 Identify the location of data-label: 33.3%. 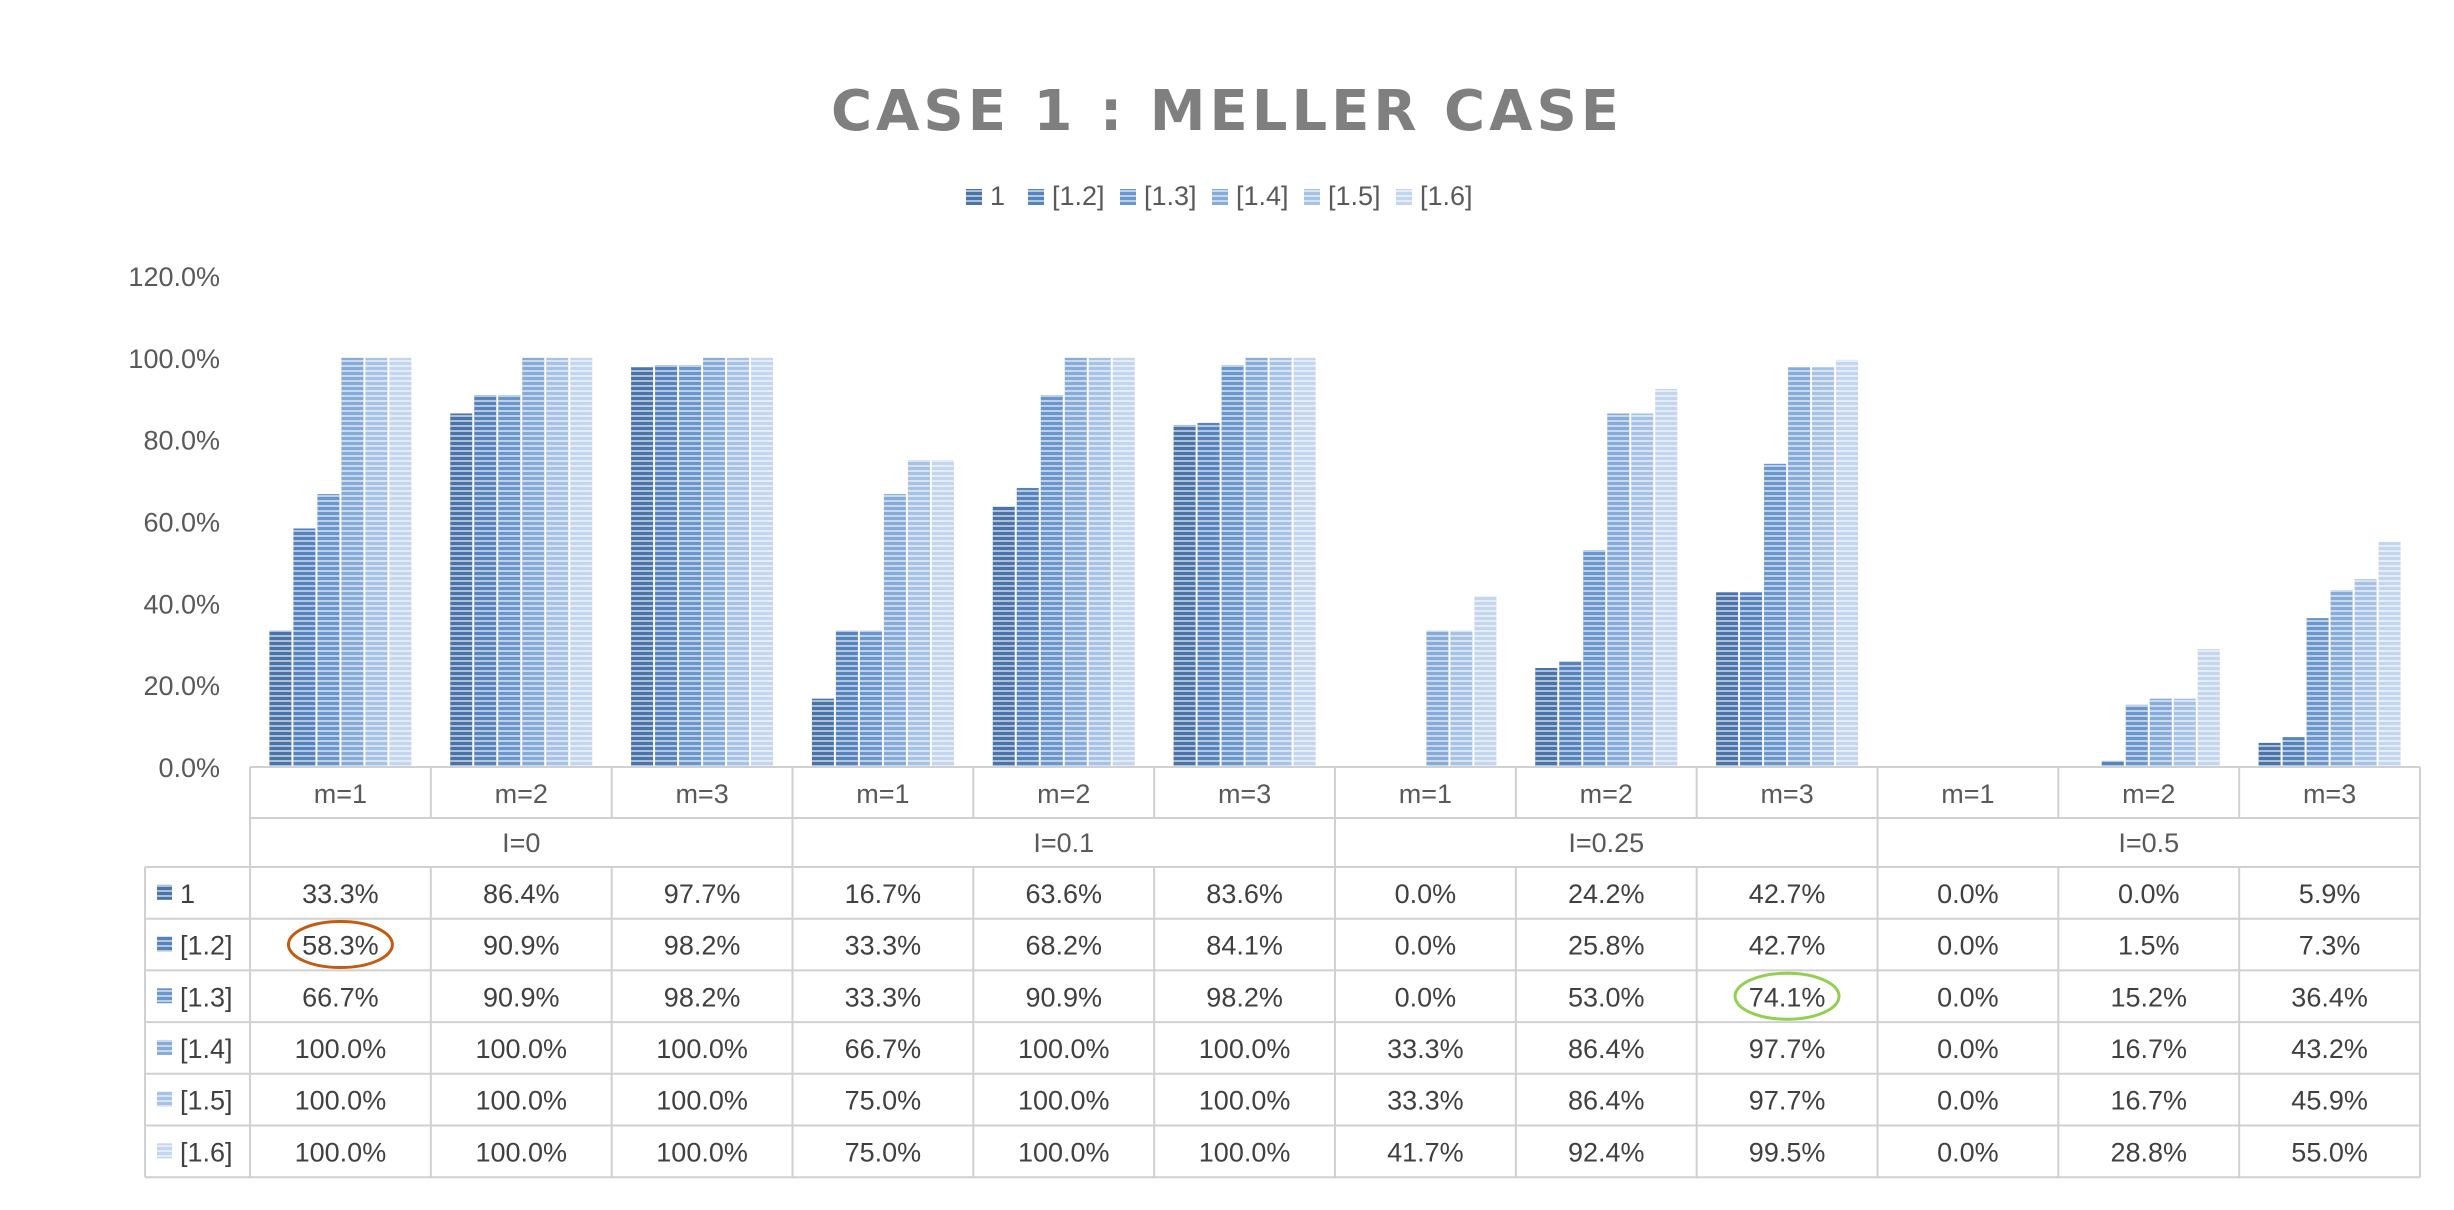
(1425, 1101).